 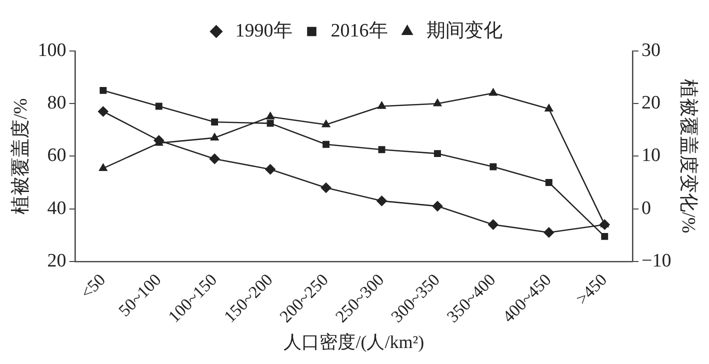 What do you see at coordinates (56, 261) in the screenshot?
I see `y-tick-label: 20` at bounding box center [56, 261].